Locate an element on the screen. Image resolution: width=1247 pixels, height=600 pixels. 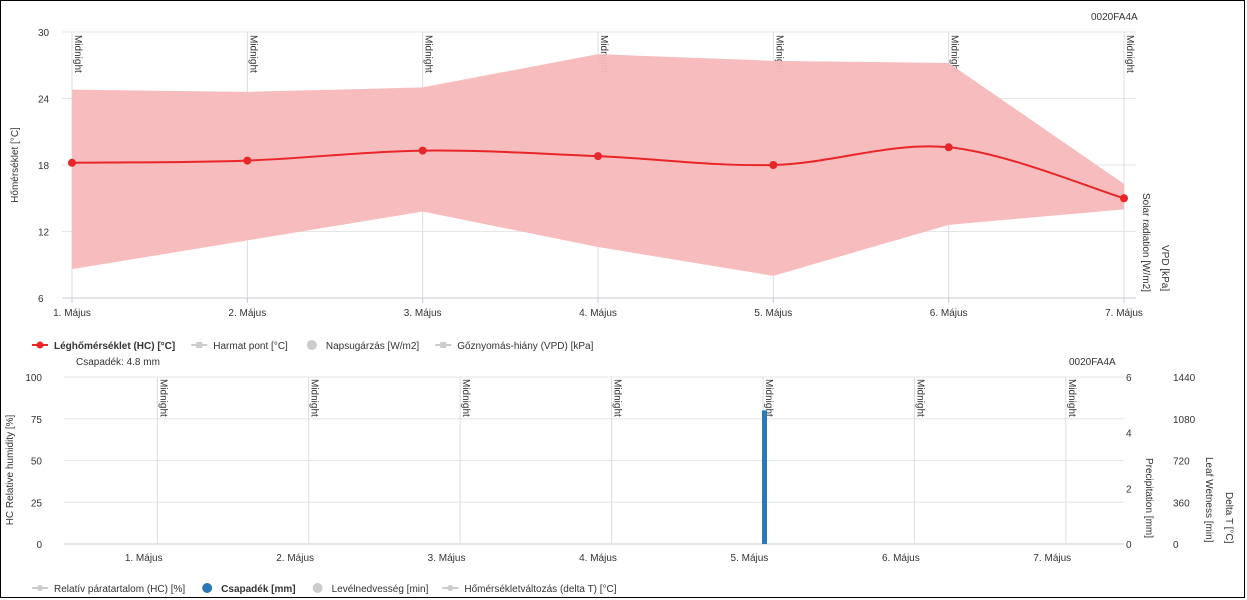
legend-item-bottom: Relatív páratartalom (HC) [%] is located at coordinates (119, 589).